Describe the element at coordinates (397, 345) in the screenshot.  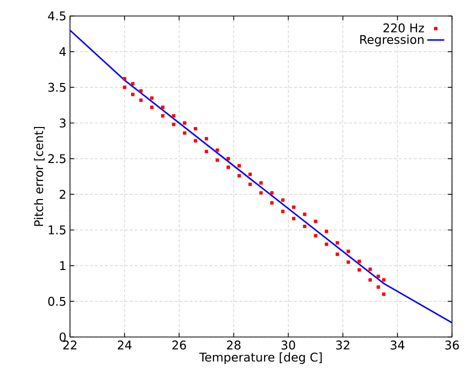
I see `x-tick-label: 34` at that location.